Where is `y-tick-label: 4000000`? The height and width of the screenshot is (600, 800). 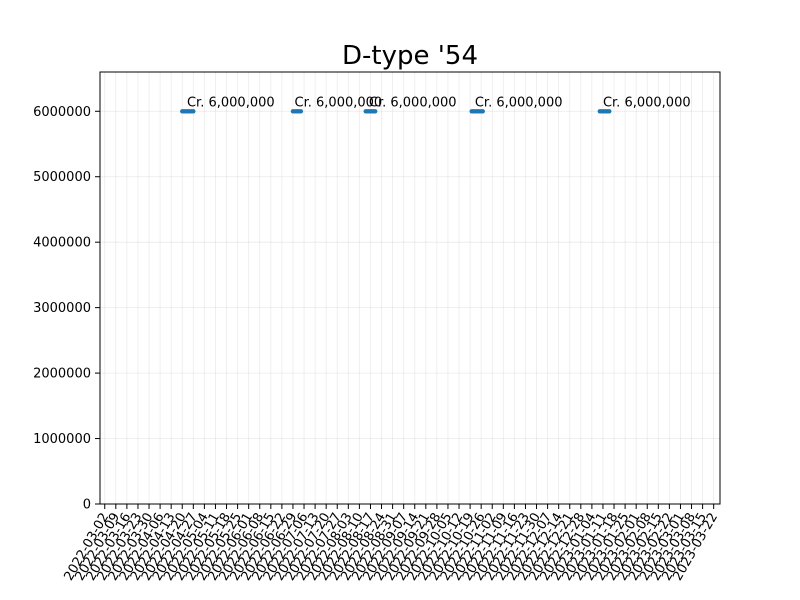 y-tick-label: 4000000 is located at coordinates (62, 243).